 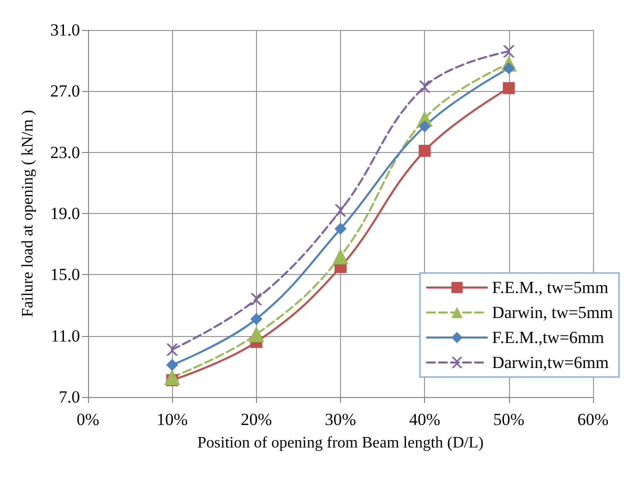 I want to click on x-axis-title: Position of opening from Beam length (D/L), so click(x=340, y=443).